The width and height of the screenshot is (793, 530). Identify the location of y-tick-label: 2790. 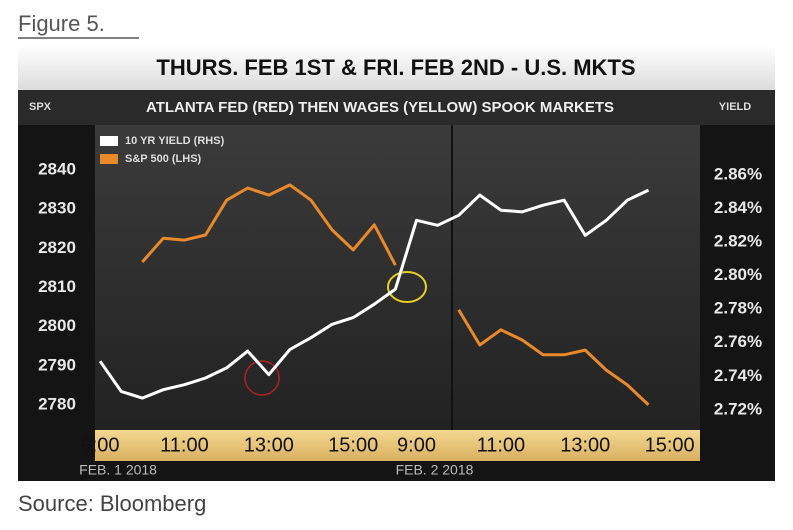
(57, 364).